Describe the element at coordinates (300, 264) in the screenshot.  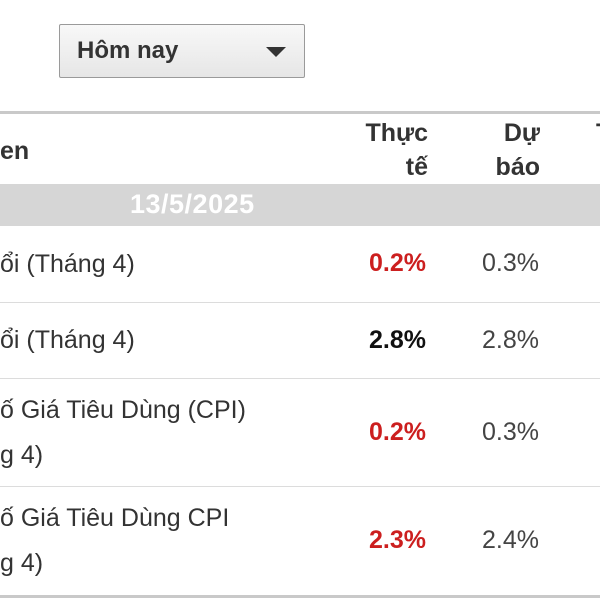
I see `table-row: ổi (Tháng 4) 0.2% 0.3%` at that location.